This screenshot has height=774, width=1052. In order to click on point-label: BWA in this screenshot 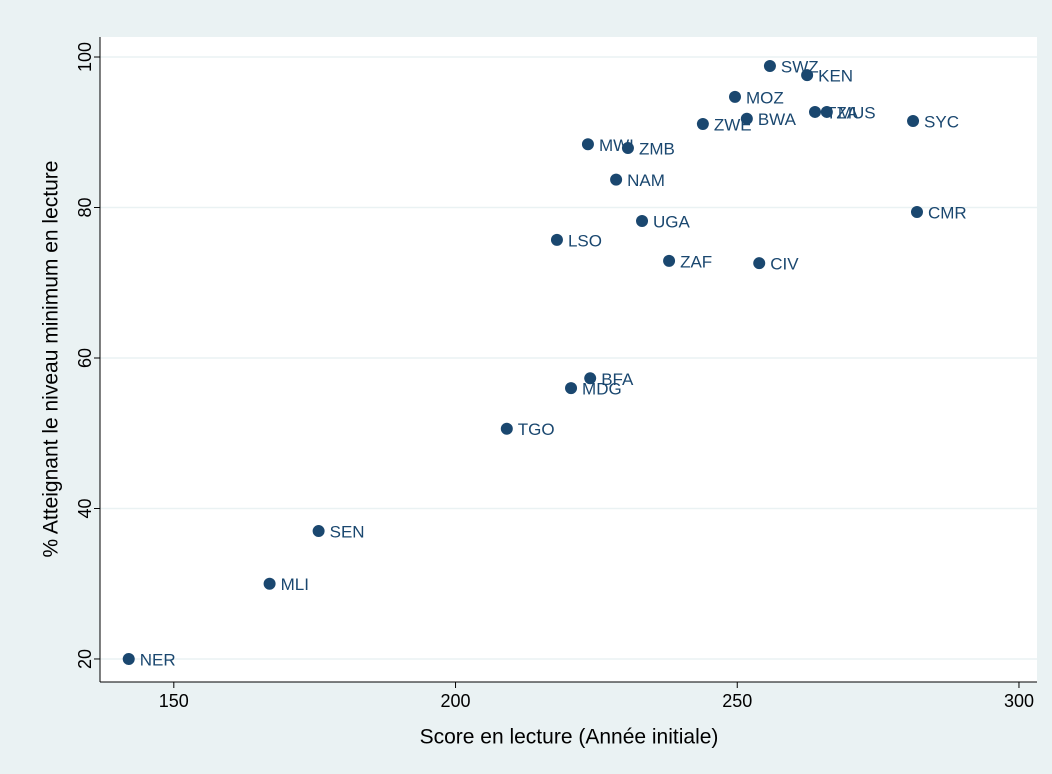, I will do `click(777, 119)`.